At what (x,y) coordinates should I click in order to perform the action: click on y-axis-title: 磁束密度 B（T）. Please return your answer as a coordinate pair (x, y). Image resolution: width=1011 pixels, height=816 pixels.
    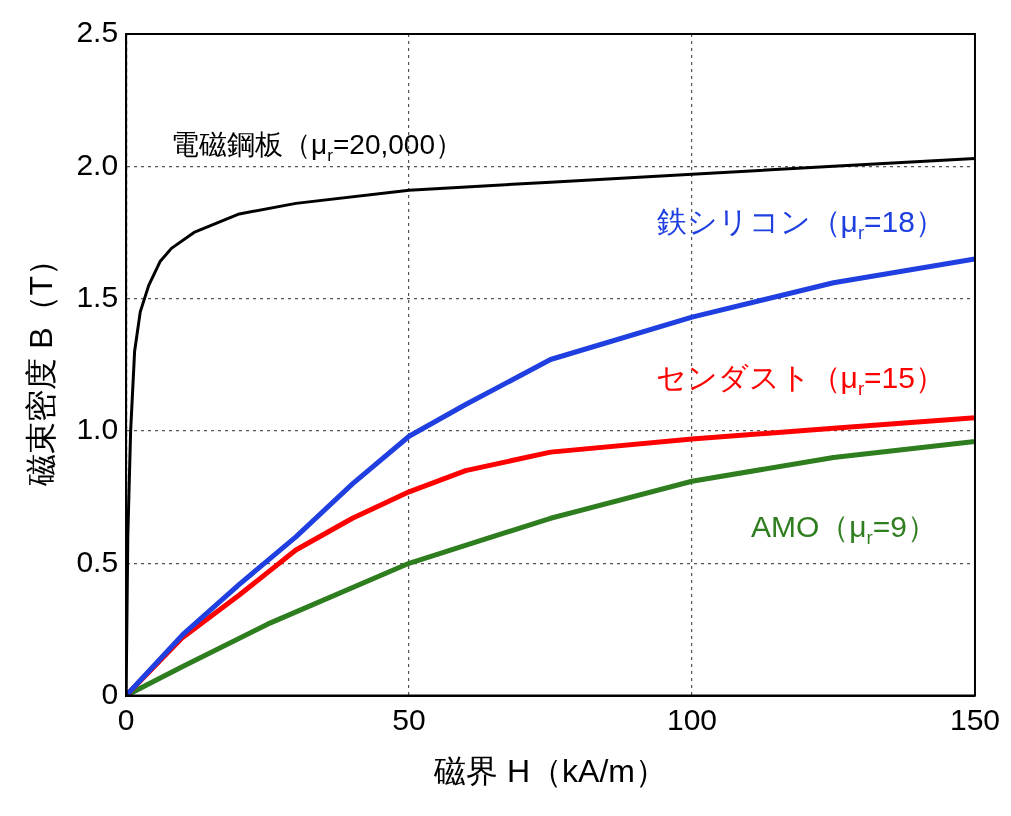
    Looking at the image, I should click on (41, 365).